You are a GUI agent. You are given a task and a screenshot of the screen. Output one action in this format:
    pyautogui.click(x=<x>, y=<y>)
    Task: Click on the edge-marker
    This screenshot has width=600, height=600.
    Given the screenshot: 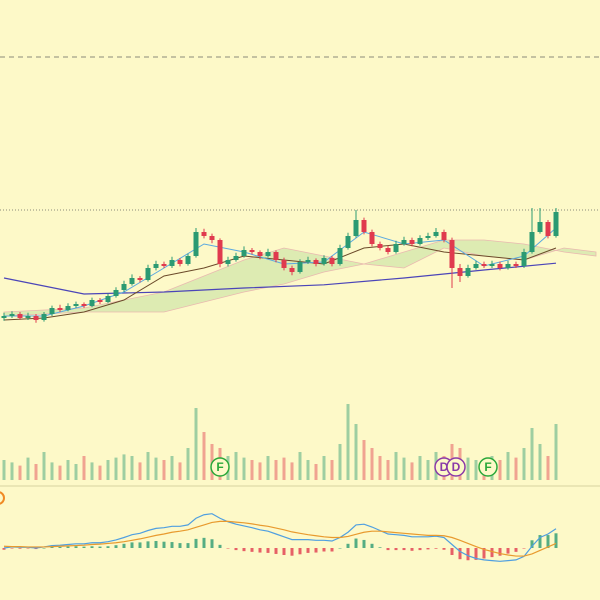 What is the action you would take?
    pyautogui.click(x=2, y=498)
    